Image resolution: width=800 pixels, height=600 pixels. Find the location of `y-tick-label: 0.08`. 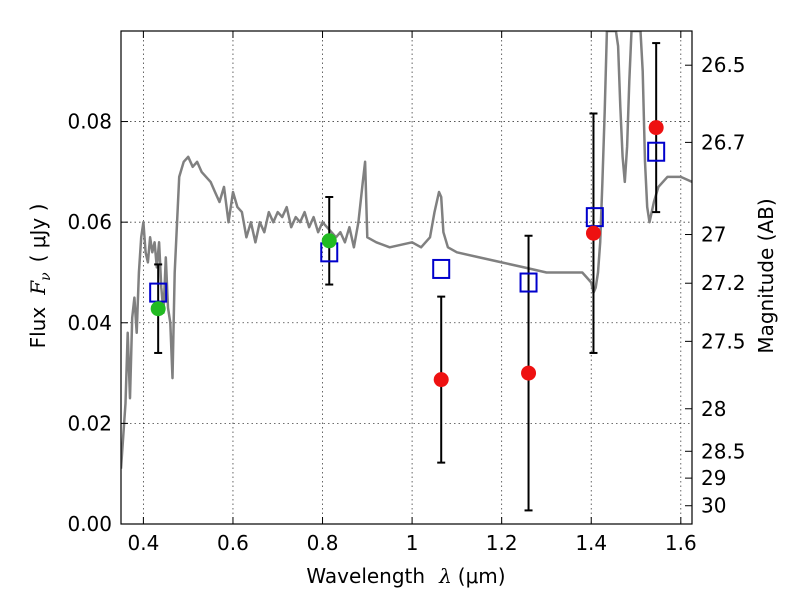

y-tick-label: 0.08 is located at coordinates (89, 122).